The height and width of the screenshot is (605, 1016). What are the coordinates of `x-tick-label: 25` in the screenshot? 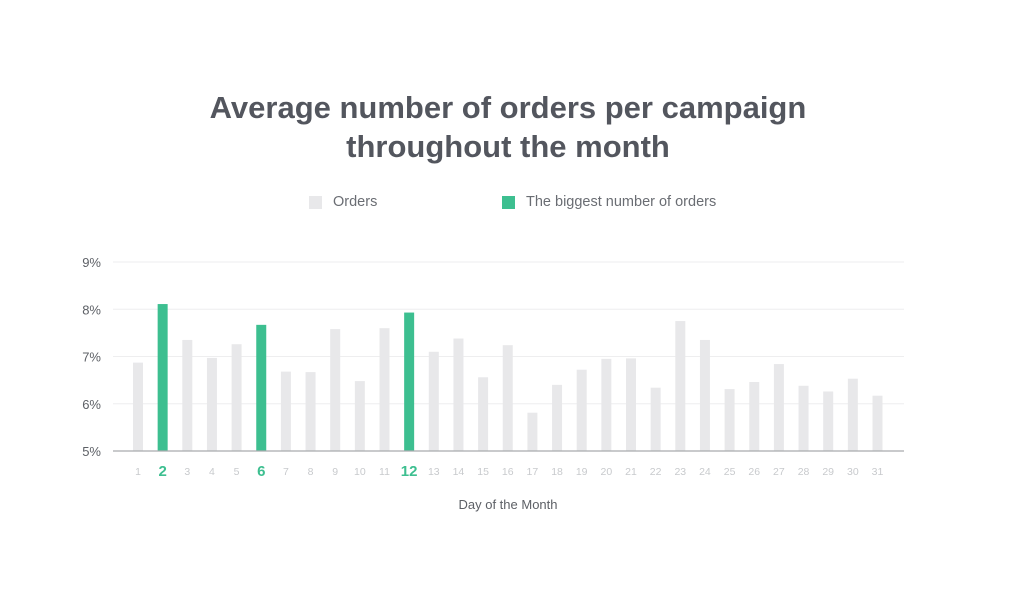 It's located at (730, 472).